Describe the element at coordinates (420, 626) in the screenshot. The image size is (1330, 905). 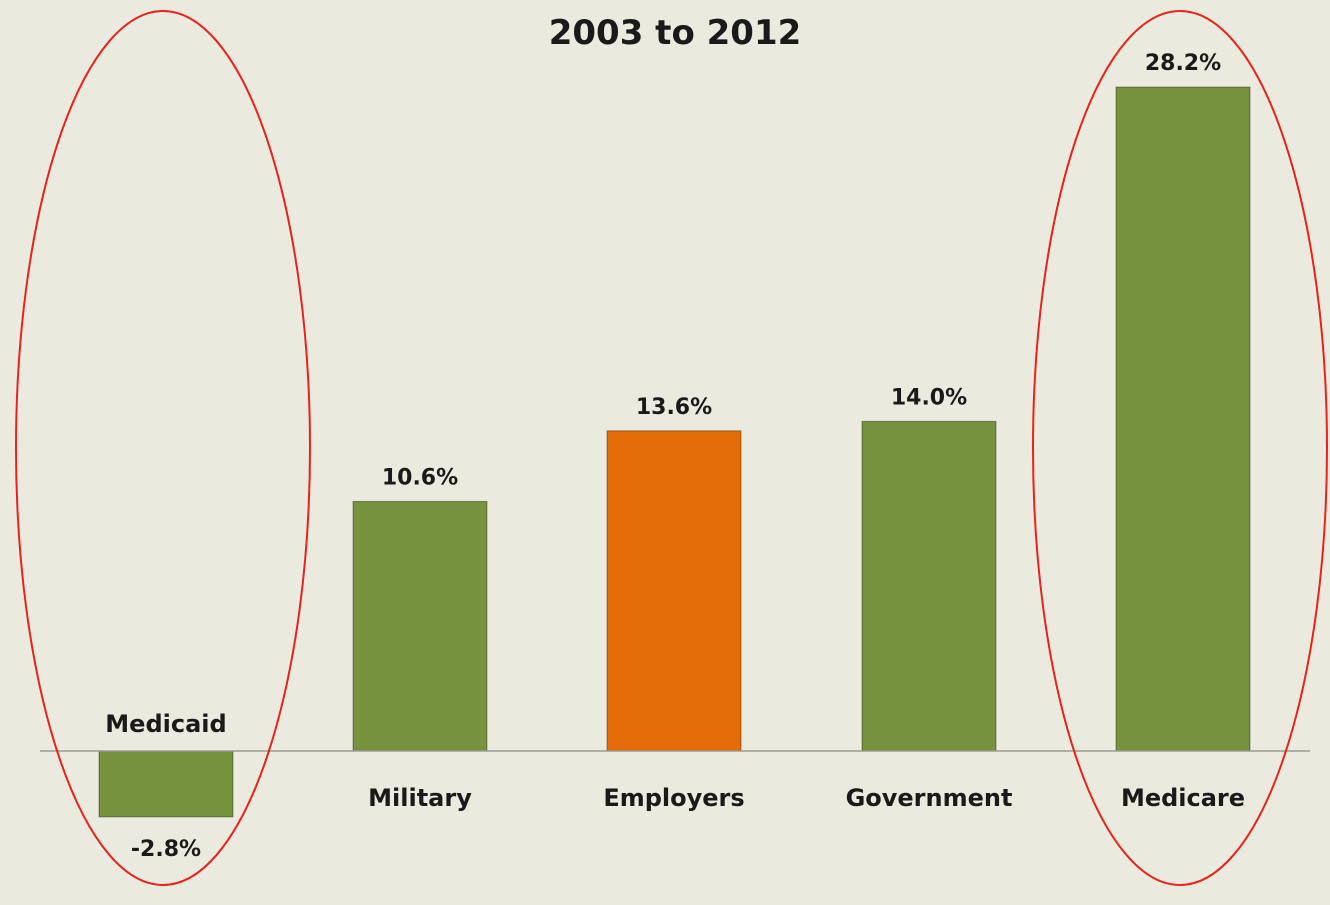
I see `bar-military` at that location.